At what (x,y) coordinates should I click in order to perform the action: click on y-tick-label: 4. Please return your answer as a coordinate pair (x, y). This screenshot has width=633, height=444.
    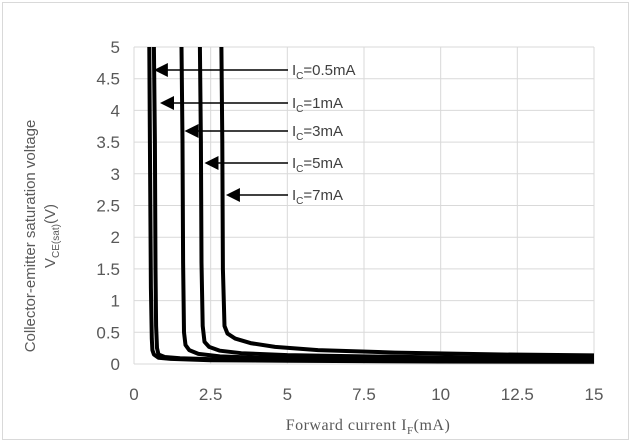
    Looking at the image, I should click on (115, 110).